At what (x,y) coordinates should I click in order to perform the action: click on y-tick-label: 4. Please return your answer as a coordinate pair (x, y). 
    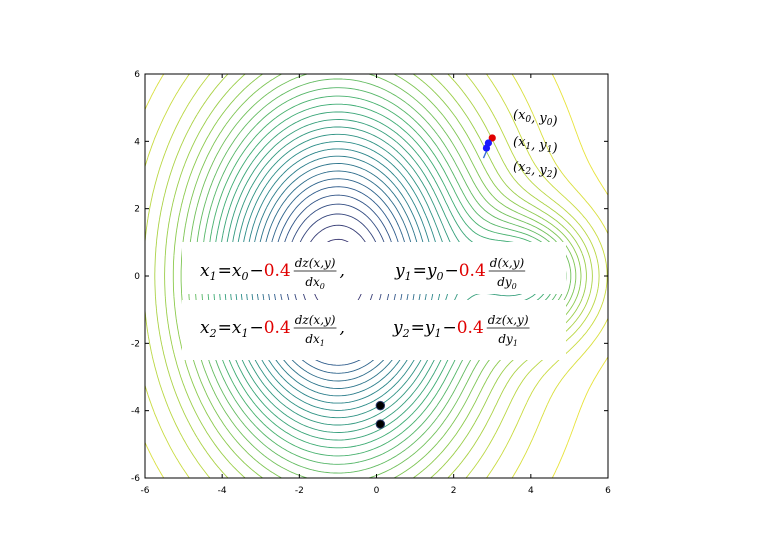
    Looking at the image, I should click on (137, 142).